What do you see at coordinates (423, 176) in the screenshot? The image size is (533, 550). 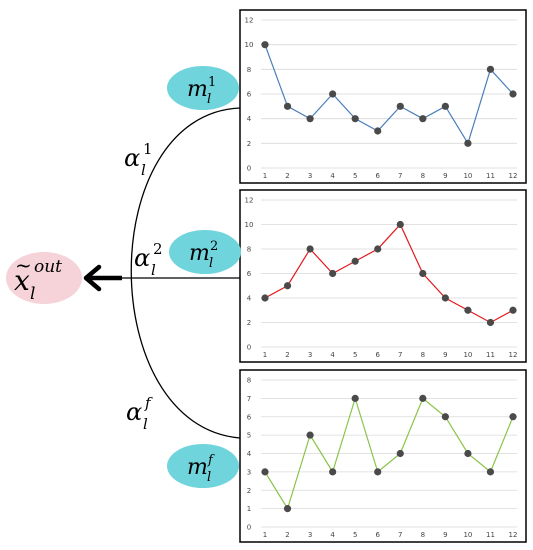 I see `chart-1-x-tick-label: 8` at bounding box center [423, 176].